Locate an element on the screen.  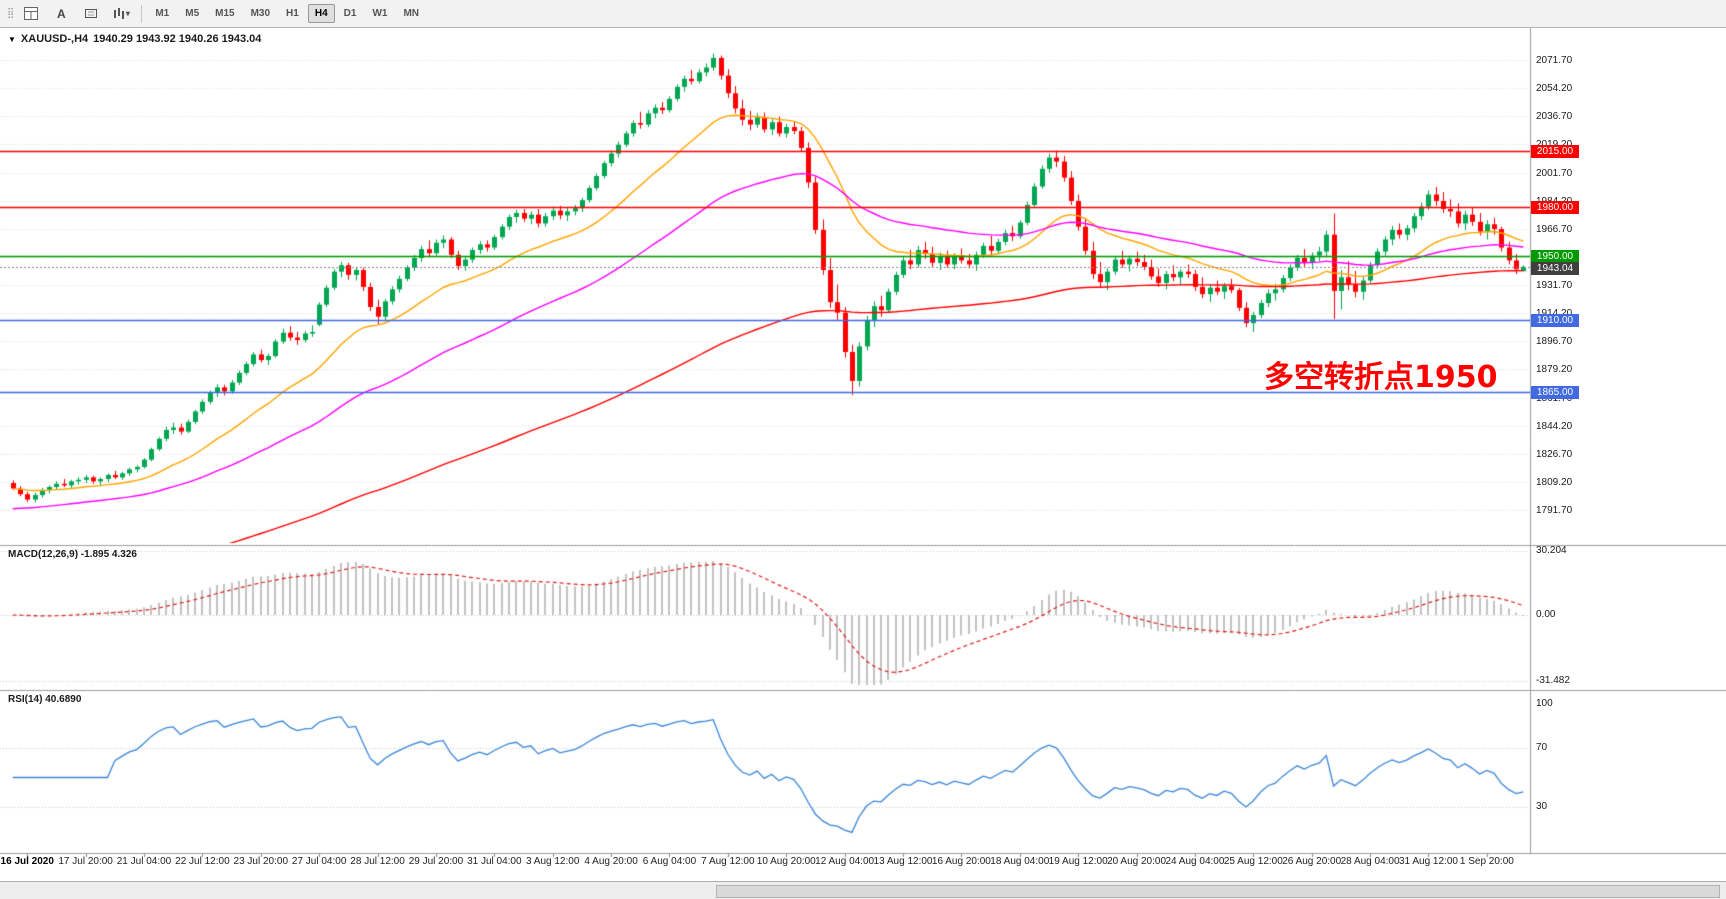
hline-price-tag: 1950.00 is located at coordinates (1555, 256).